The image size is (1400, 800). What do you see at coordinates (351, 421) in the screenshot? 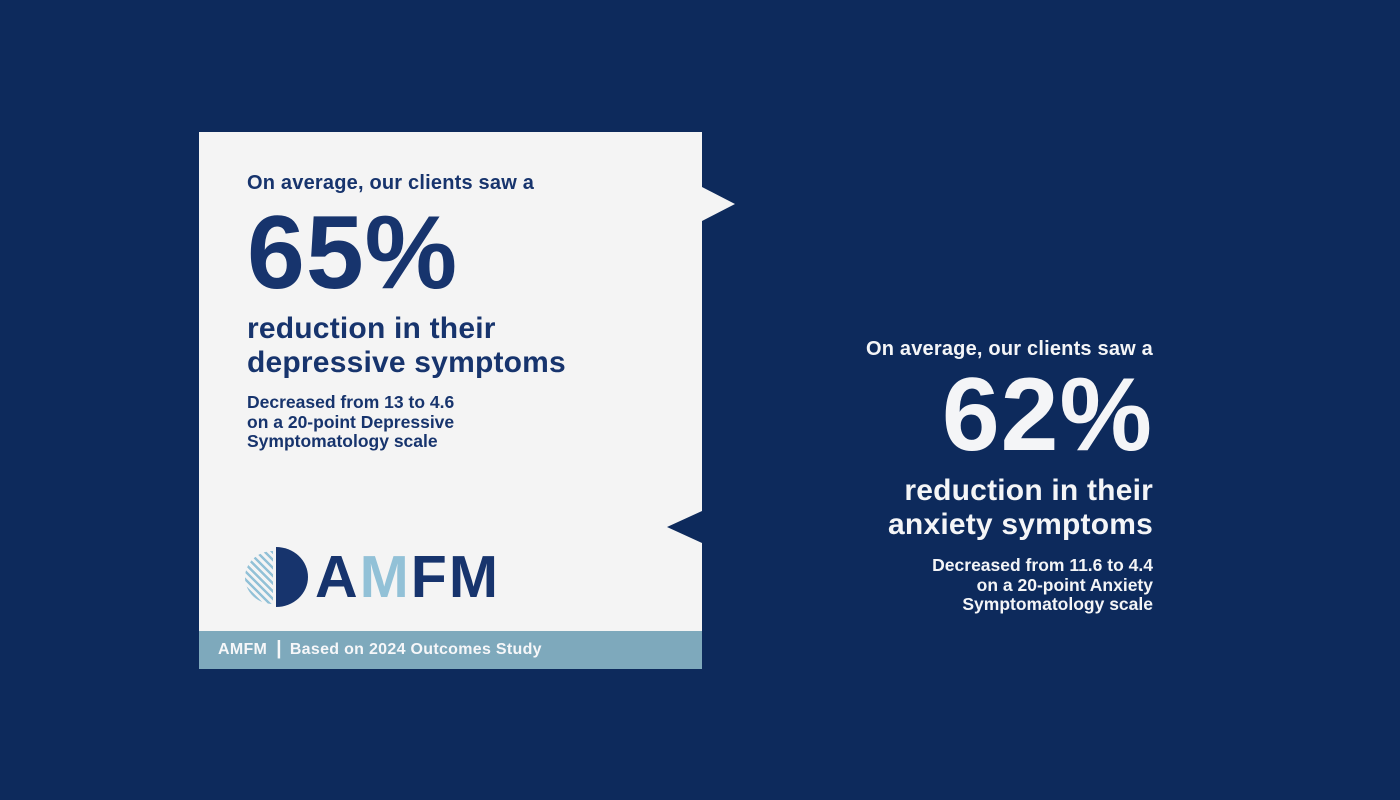
I see `depression-detail-line2: on a 20-point Depressive` at bounding box center [351, 421].